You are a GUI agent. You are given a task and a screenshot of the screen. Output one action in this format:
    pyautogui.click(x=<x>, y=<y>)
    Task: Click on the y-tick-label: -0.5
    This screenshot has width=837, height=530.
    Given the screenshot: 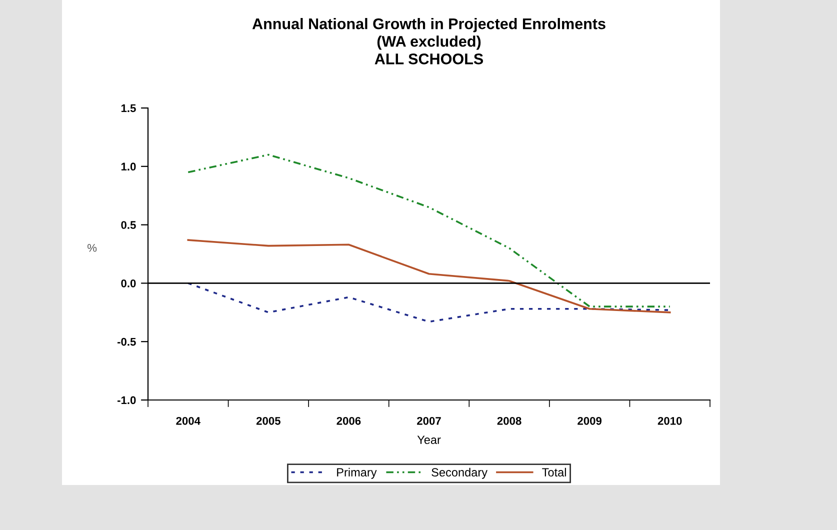 What is the action you would take?
    pyautogui.click(x=126, y=342)
    